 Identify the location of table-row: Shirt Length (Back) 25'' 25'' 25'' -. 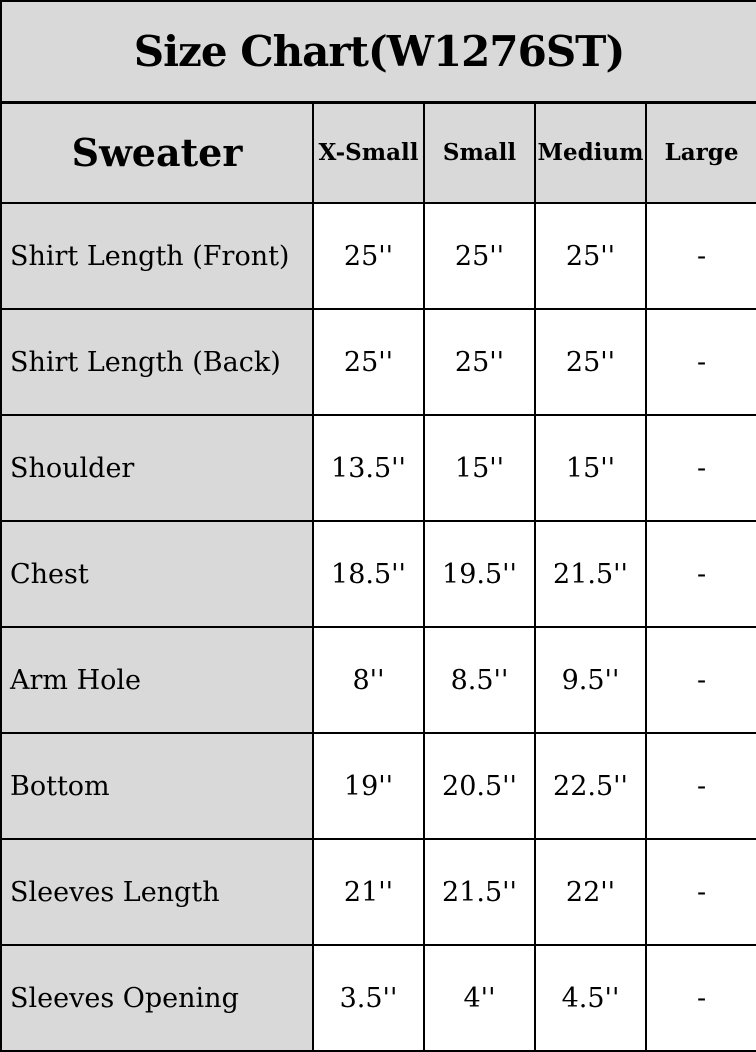
(378, 362).